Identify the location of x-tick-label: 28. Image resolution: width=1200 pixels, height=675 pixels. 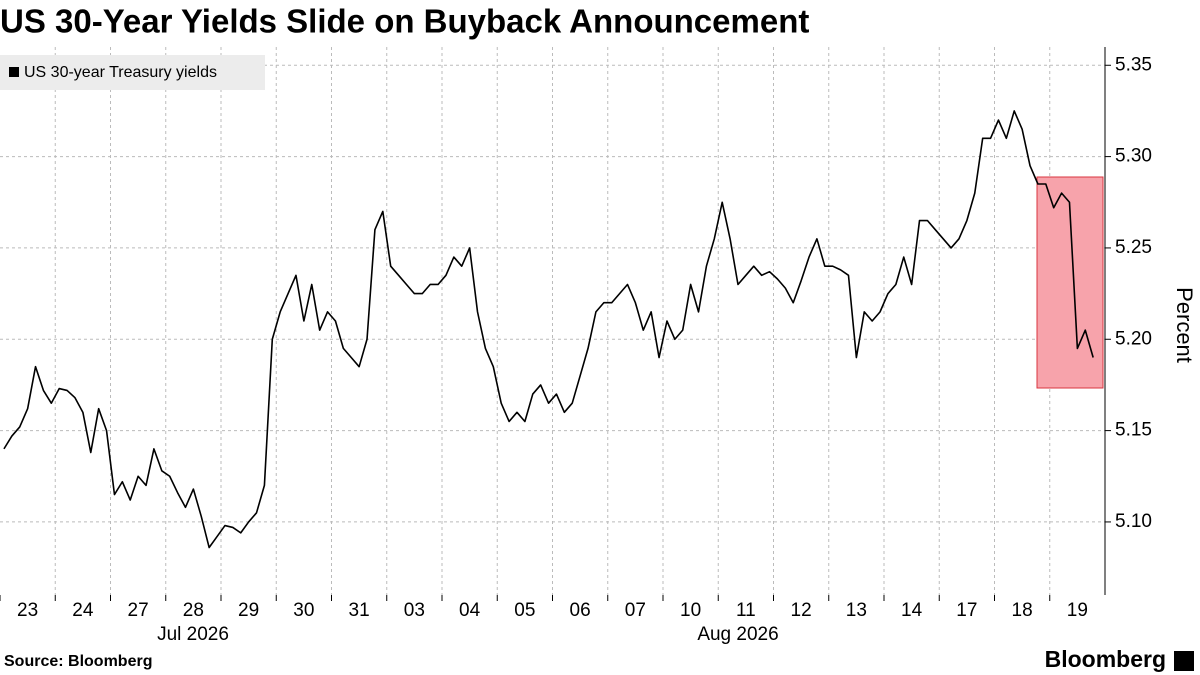
(193, 610).